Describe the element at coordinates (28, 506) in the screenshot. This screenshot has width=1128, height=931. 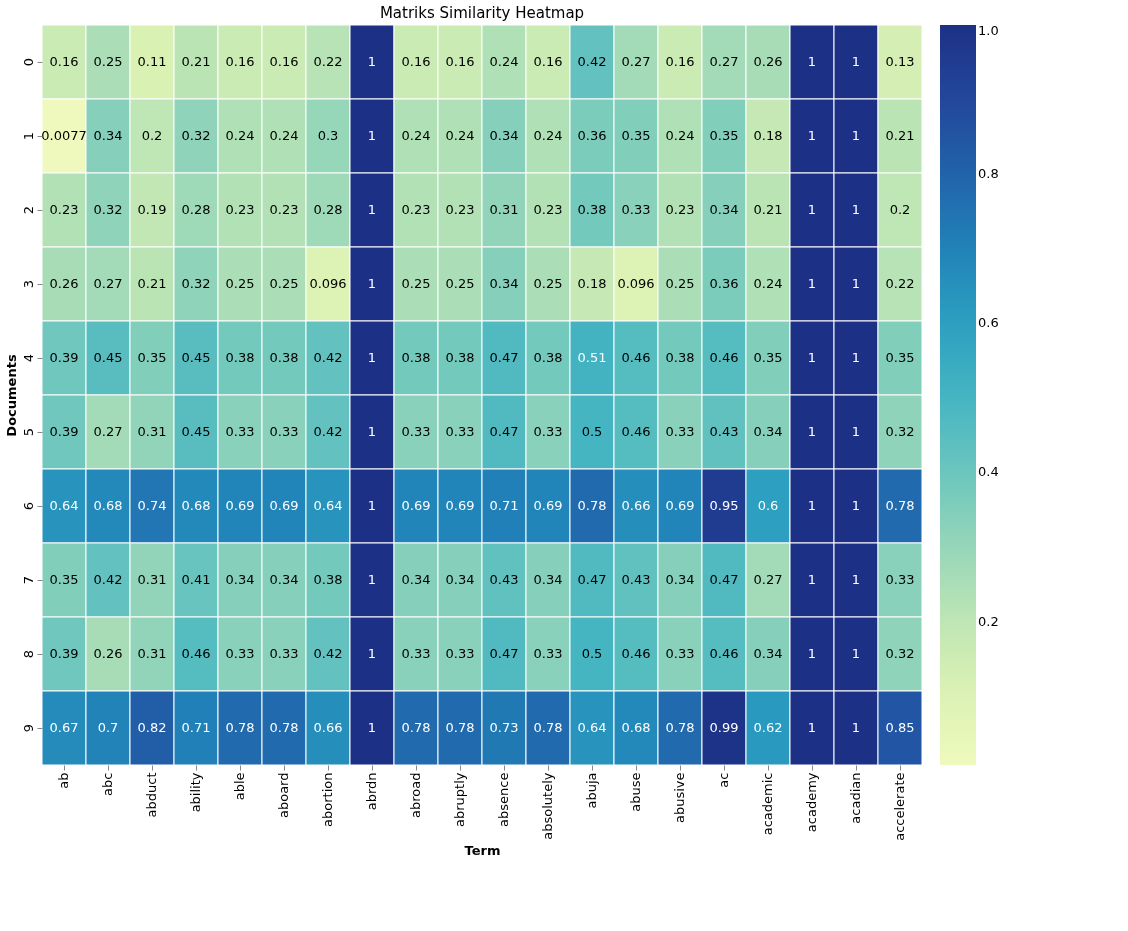
I see `y-tick-label: 6` at that location.